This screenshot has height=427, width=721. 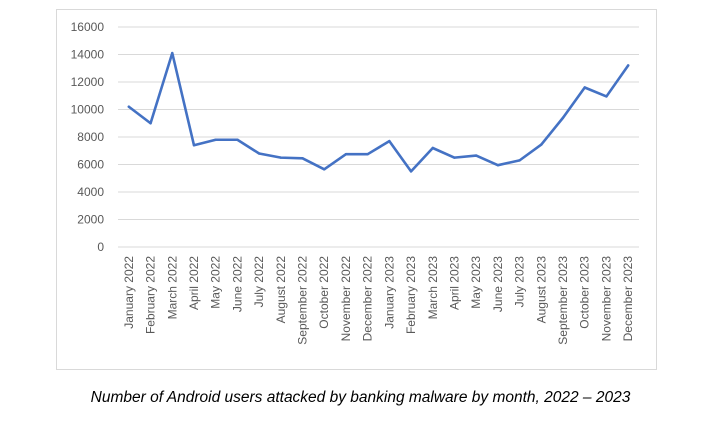 What do you see at coordinates (151, 295) in the screenshot?
I see `x-tick-label: February 2022` at bounding box center [151, 295].